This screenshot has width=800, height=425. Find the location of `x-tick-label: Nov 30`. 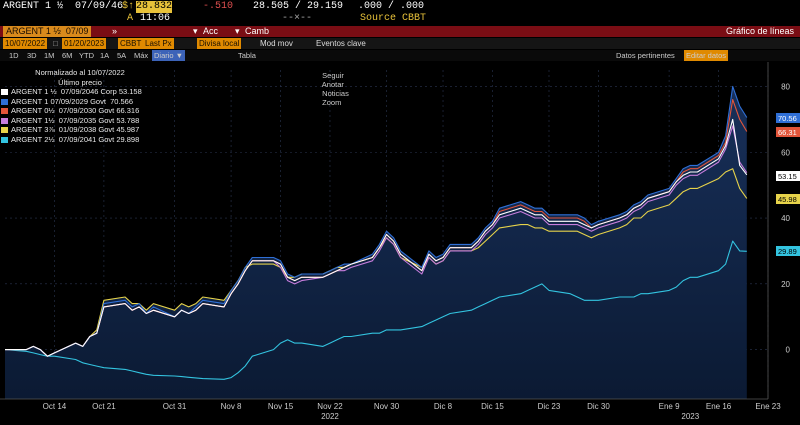

x-tick-label: Nov 30 is located at coordinates (387, 406).